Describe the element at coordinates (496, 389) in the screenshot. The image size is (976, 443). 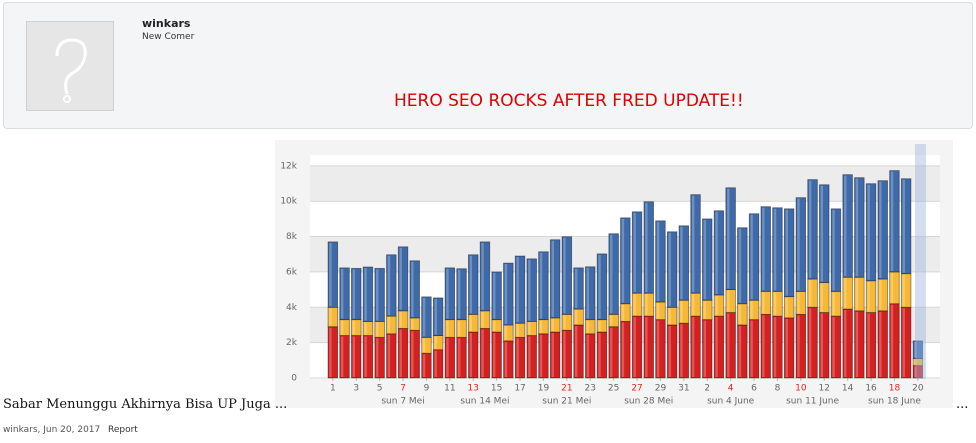
I see `x-tick-label: 15` at that location.